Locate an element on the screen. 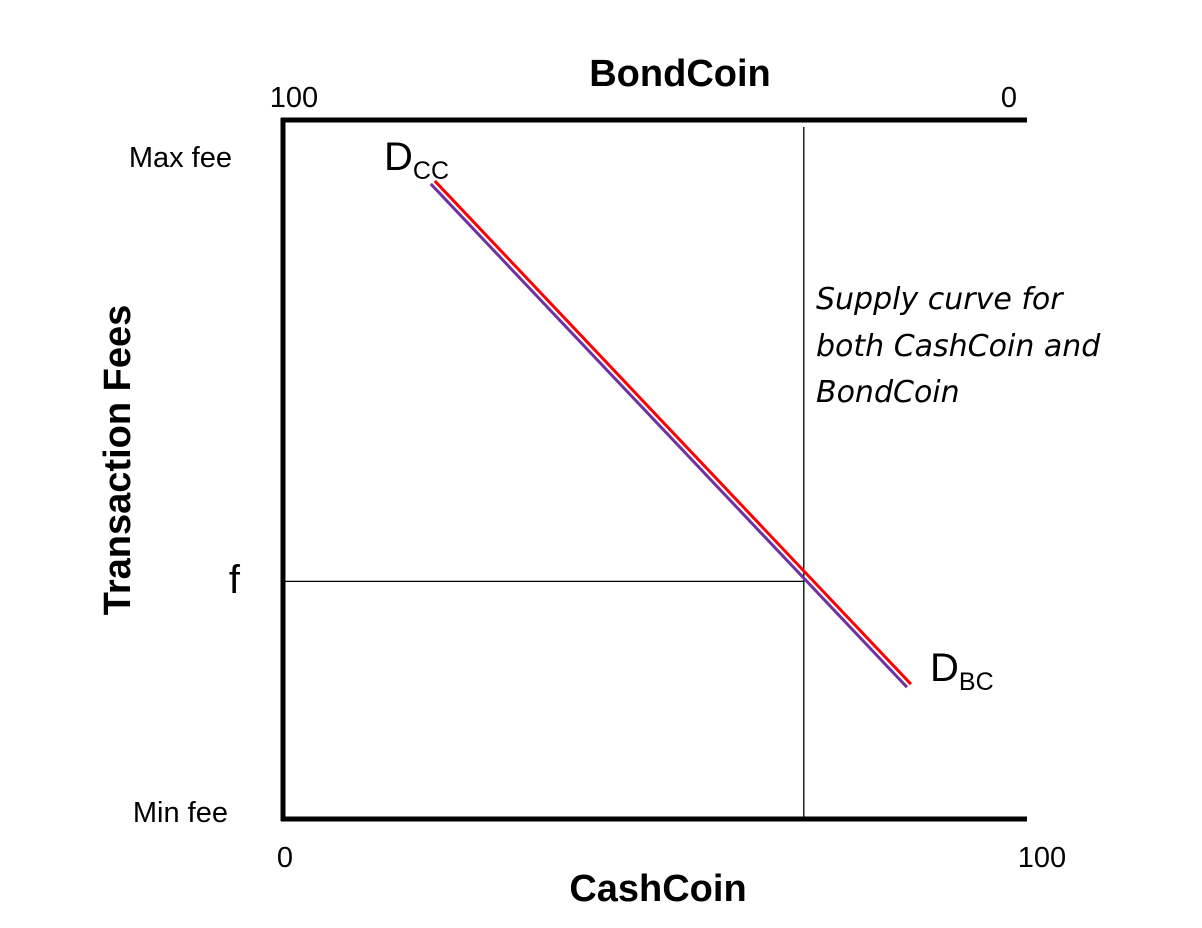 The image size is (1202, 928). top-axis-title: BondCoin is located at coordinates (680, 74).